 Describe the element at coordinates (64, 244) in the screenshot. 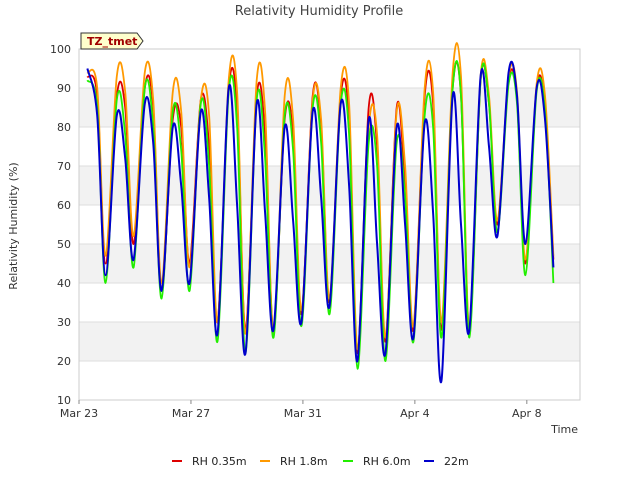

I see `y-tick-label: 50` at that location.